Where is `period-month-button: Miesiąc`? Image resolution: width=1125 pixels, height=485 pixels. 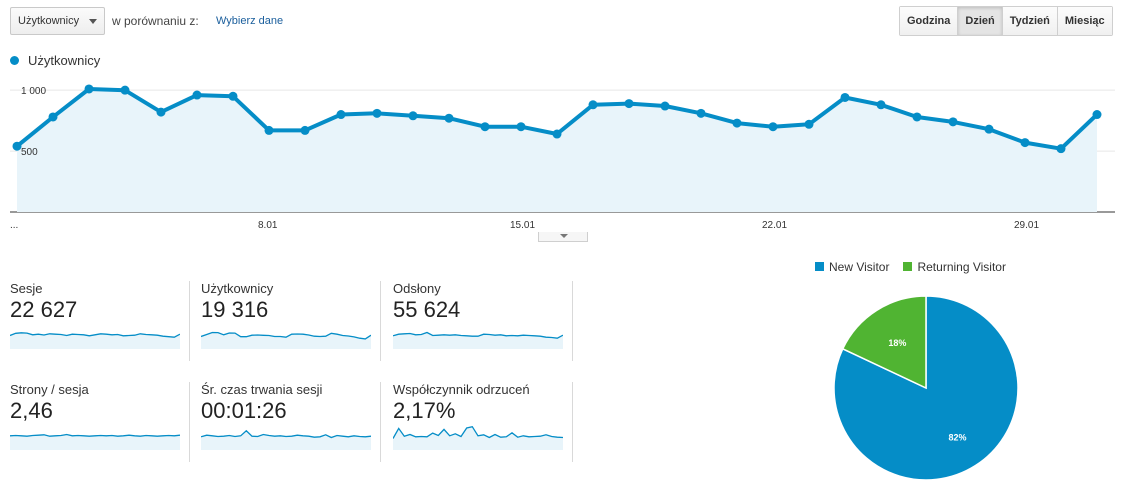 period-month-button: Miesiąc is located at coordinates (1084, 21).